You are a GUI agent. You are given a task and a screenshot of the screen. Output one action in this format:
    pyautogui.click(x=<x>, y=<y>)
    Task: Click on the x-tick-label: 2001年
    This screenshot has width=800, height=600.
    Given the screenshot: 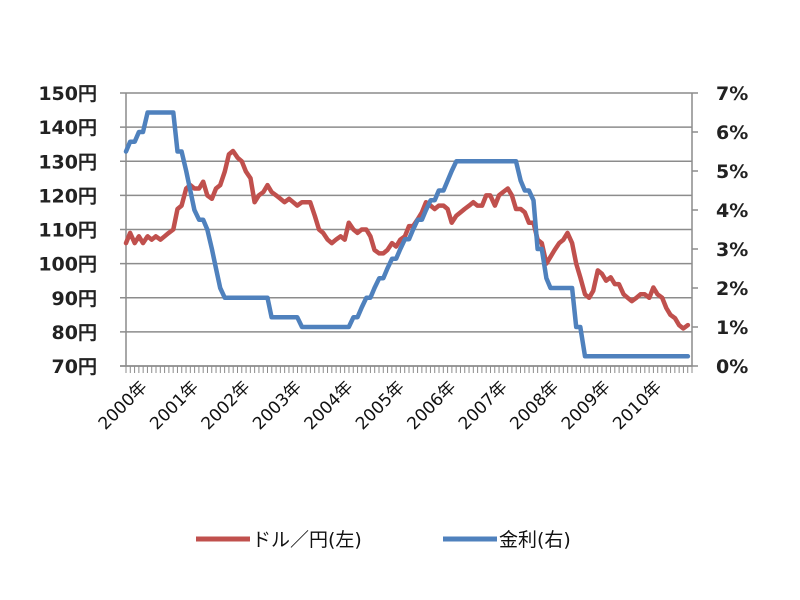 What is the action you would take?
    pyautogui.click(x=174, y=405)
    